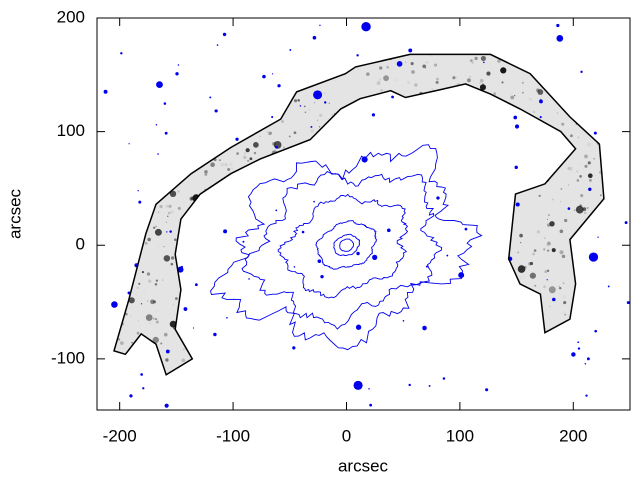  What do you see at coordinates (80, 244) in the screenshot?
I see `y-tick-label: 0` at bounding box center [80, 244].